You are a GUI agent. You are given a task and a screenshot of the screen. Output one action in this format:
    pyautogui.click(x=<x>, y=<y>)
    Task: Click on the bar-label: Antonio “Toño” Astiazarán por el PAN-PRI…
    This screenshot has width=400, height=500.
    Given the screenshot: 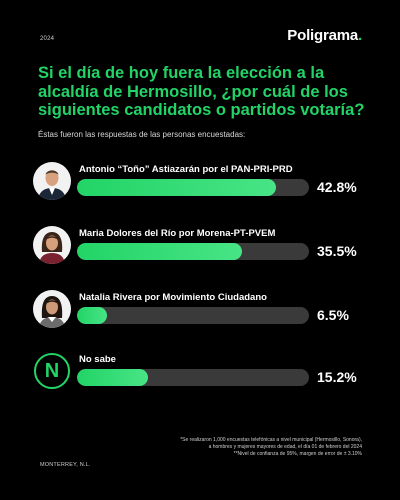 What is the action you would take?
    pyautogui.click(x=186, y=169)
    